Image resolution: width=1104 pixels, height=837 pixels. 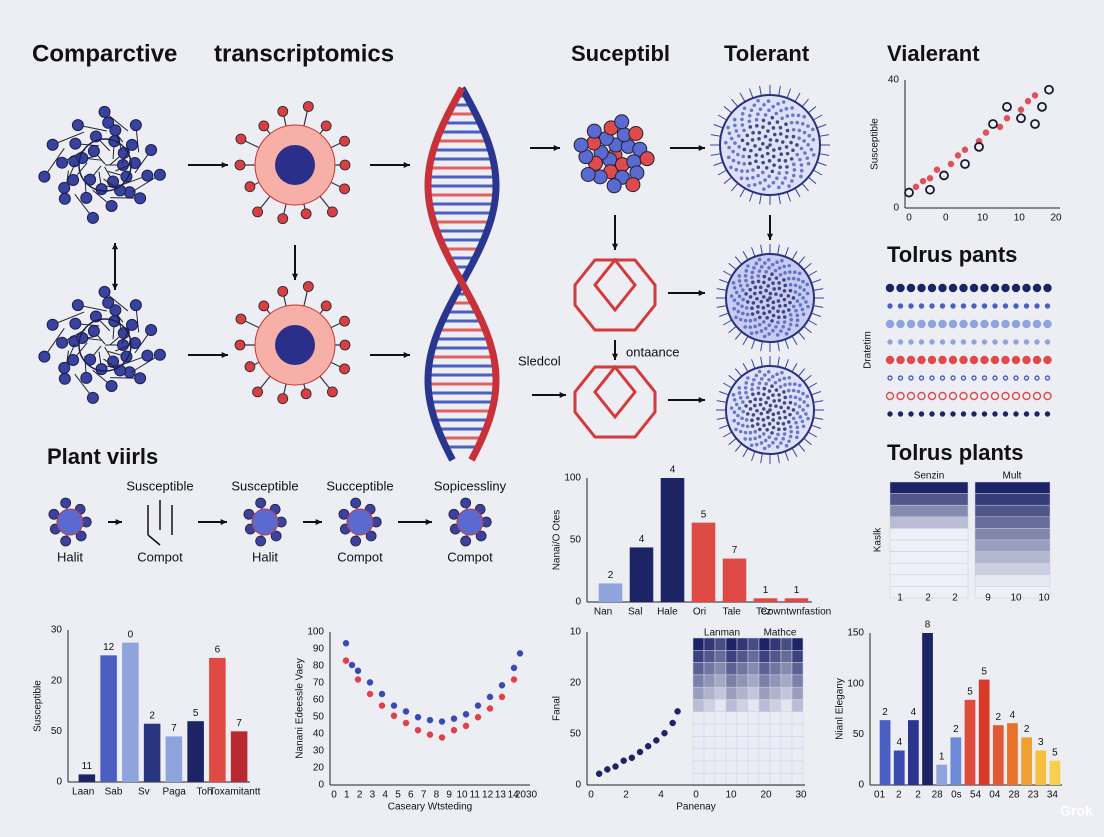 What do you see at coordinates (1012, 754) in the screenshot?
I see `bar` at bounding box center [1012, 754].